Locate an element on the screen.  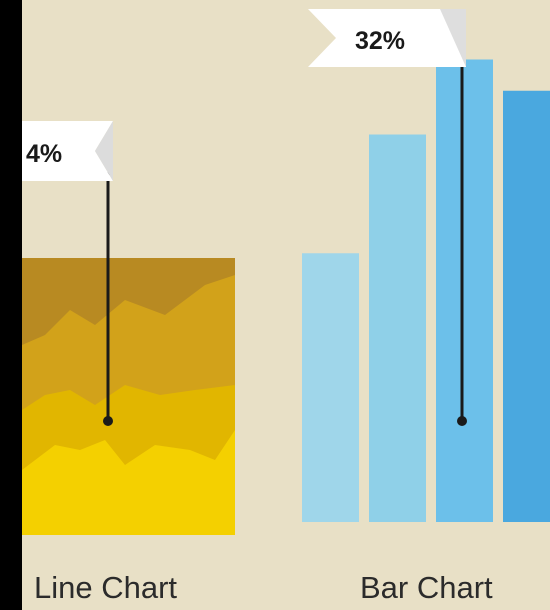
area-callout-flag-fold is located at coordinates (104, 151).